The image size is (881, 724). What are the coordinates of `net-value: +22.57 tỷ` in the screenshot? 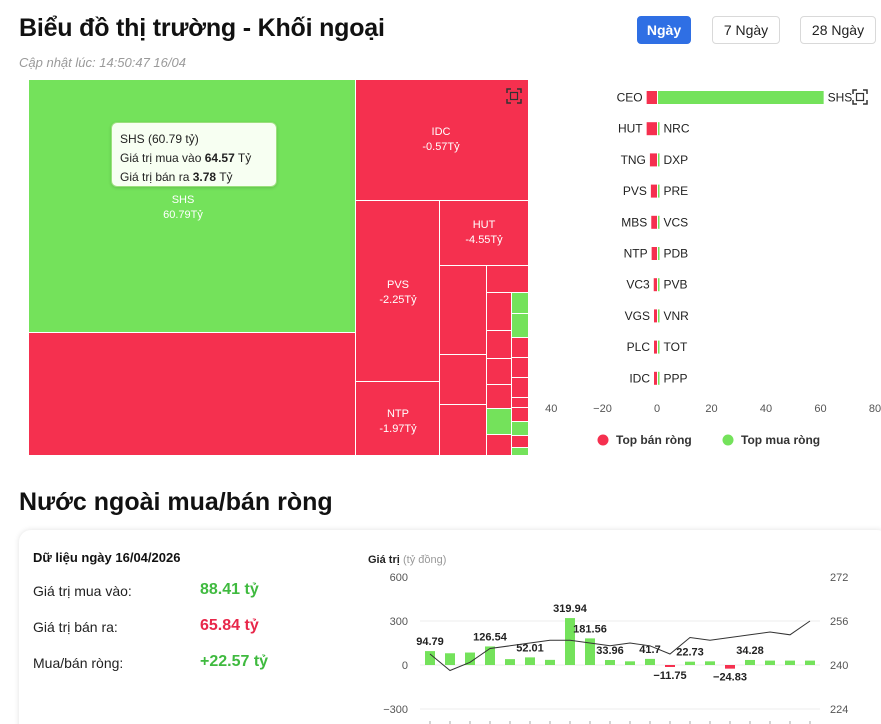 It's located at (234, 661).